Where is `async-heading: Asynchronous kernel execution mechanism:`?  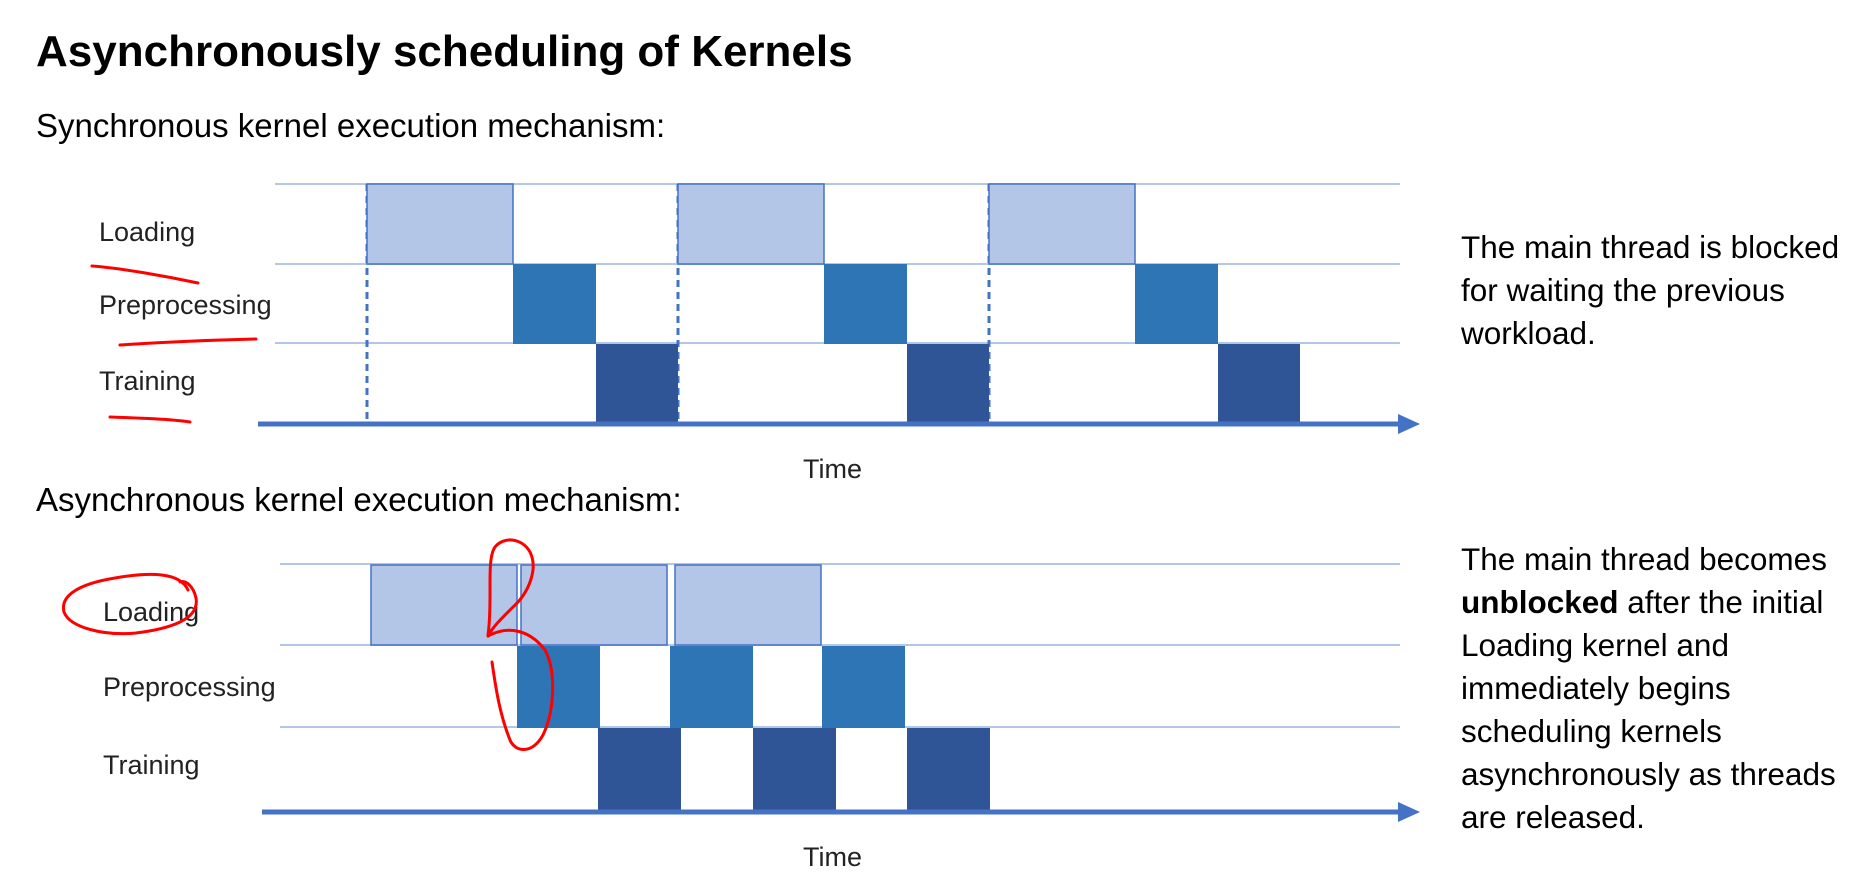 async-heading: Asynchronous kernel execution mechanism: is located at coordinates (359, 499).